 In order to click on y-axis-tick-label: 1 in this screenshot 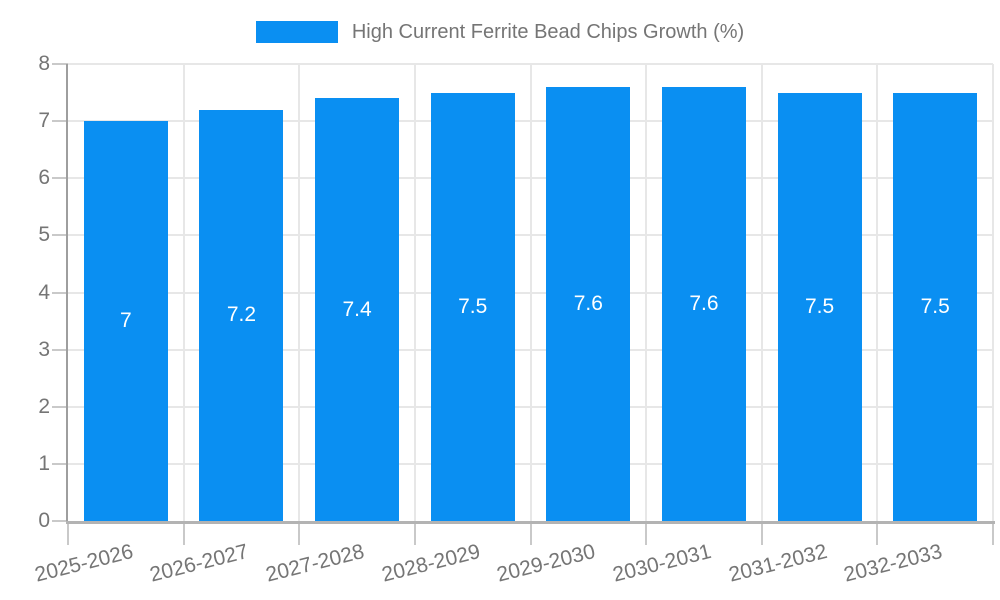, I will do `click(44, 463)`.